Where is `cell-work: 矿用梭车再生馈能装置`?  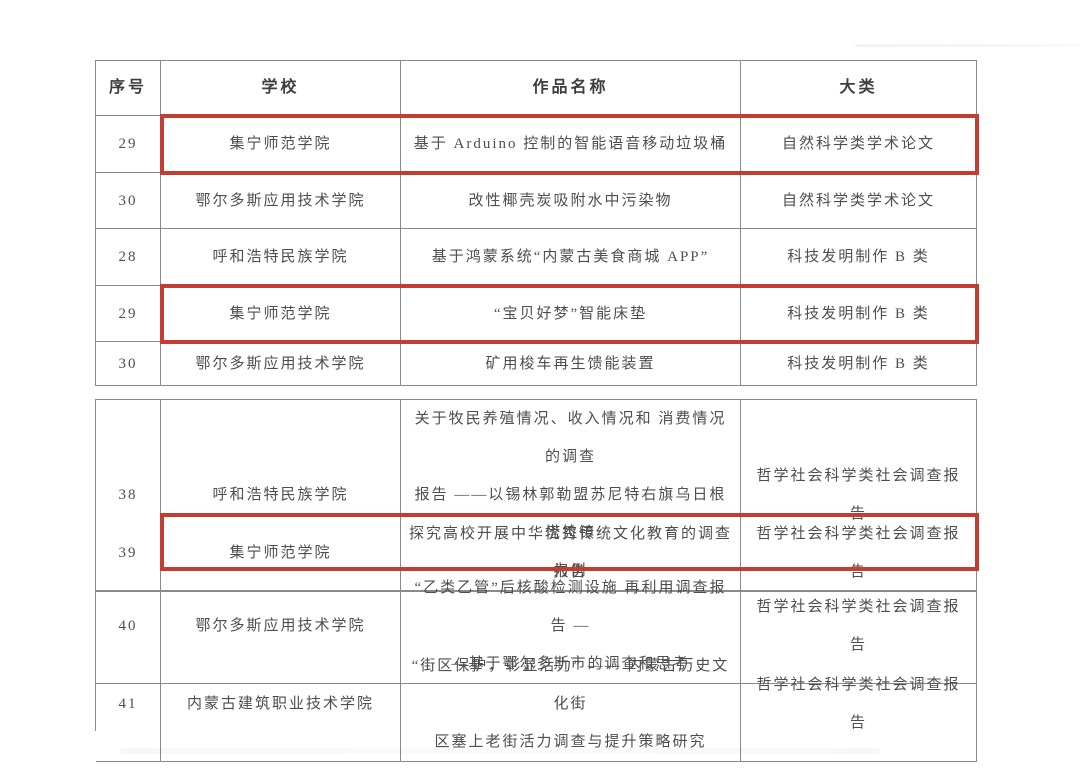
cell-work: 矿用梭车再生馈能装置 is located at coordinates (571, 364).